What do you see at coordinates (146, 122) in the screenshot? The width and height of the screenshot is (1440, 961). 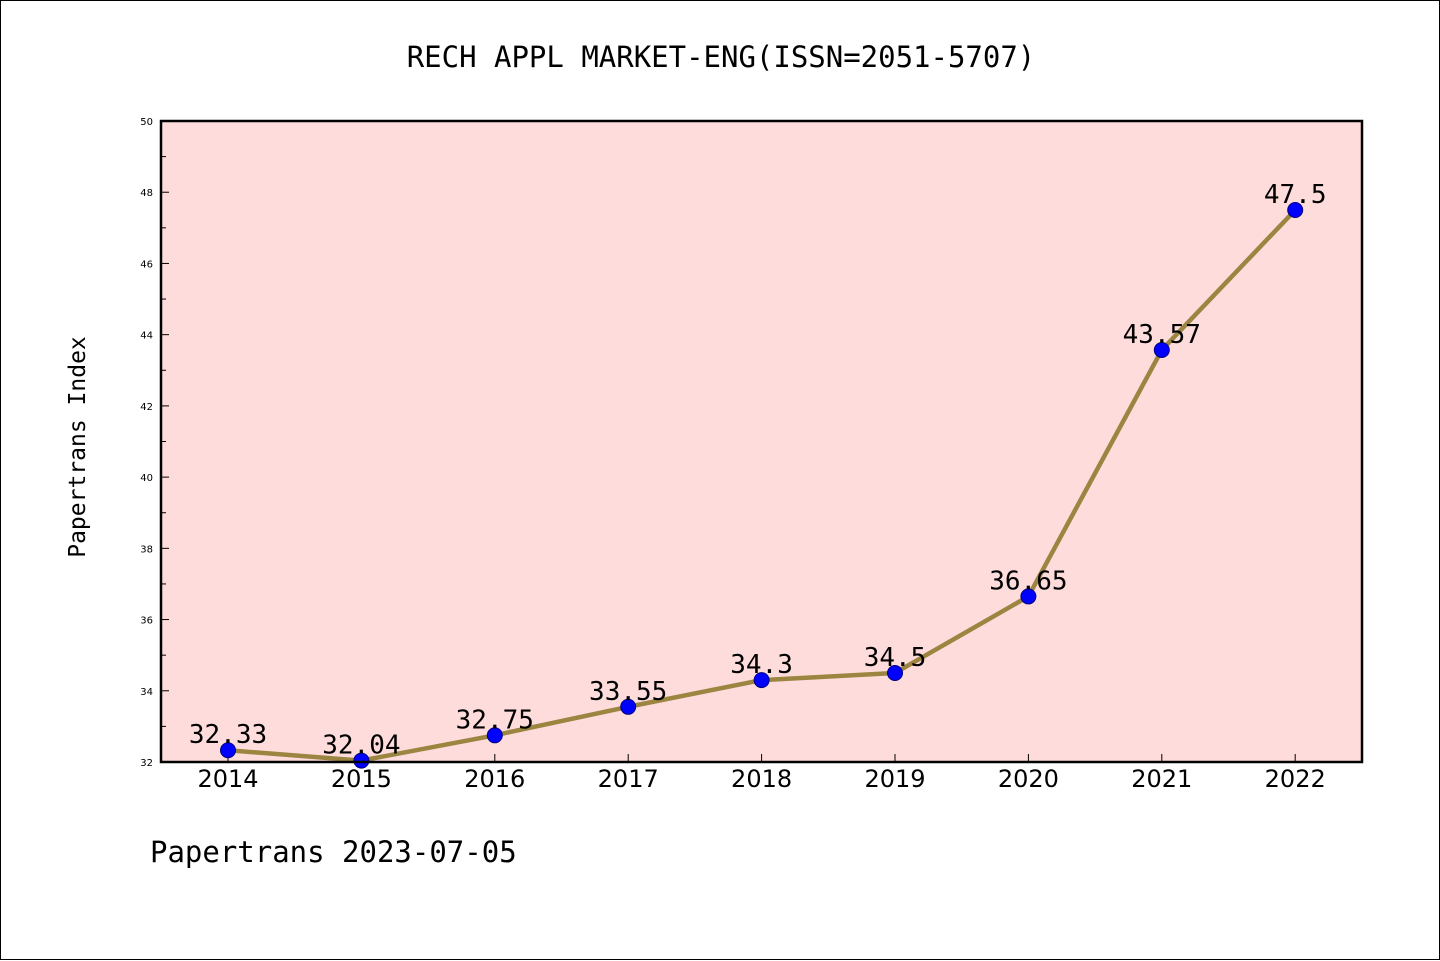 I see `y-tick-label: 50` at bounding box center [146, 122].